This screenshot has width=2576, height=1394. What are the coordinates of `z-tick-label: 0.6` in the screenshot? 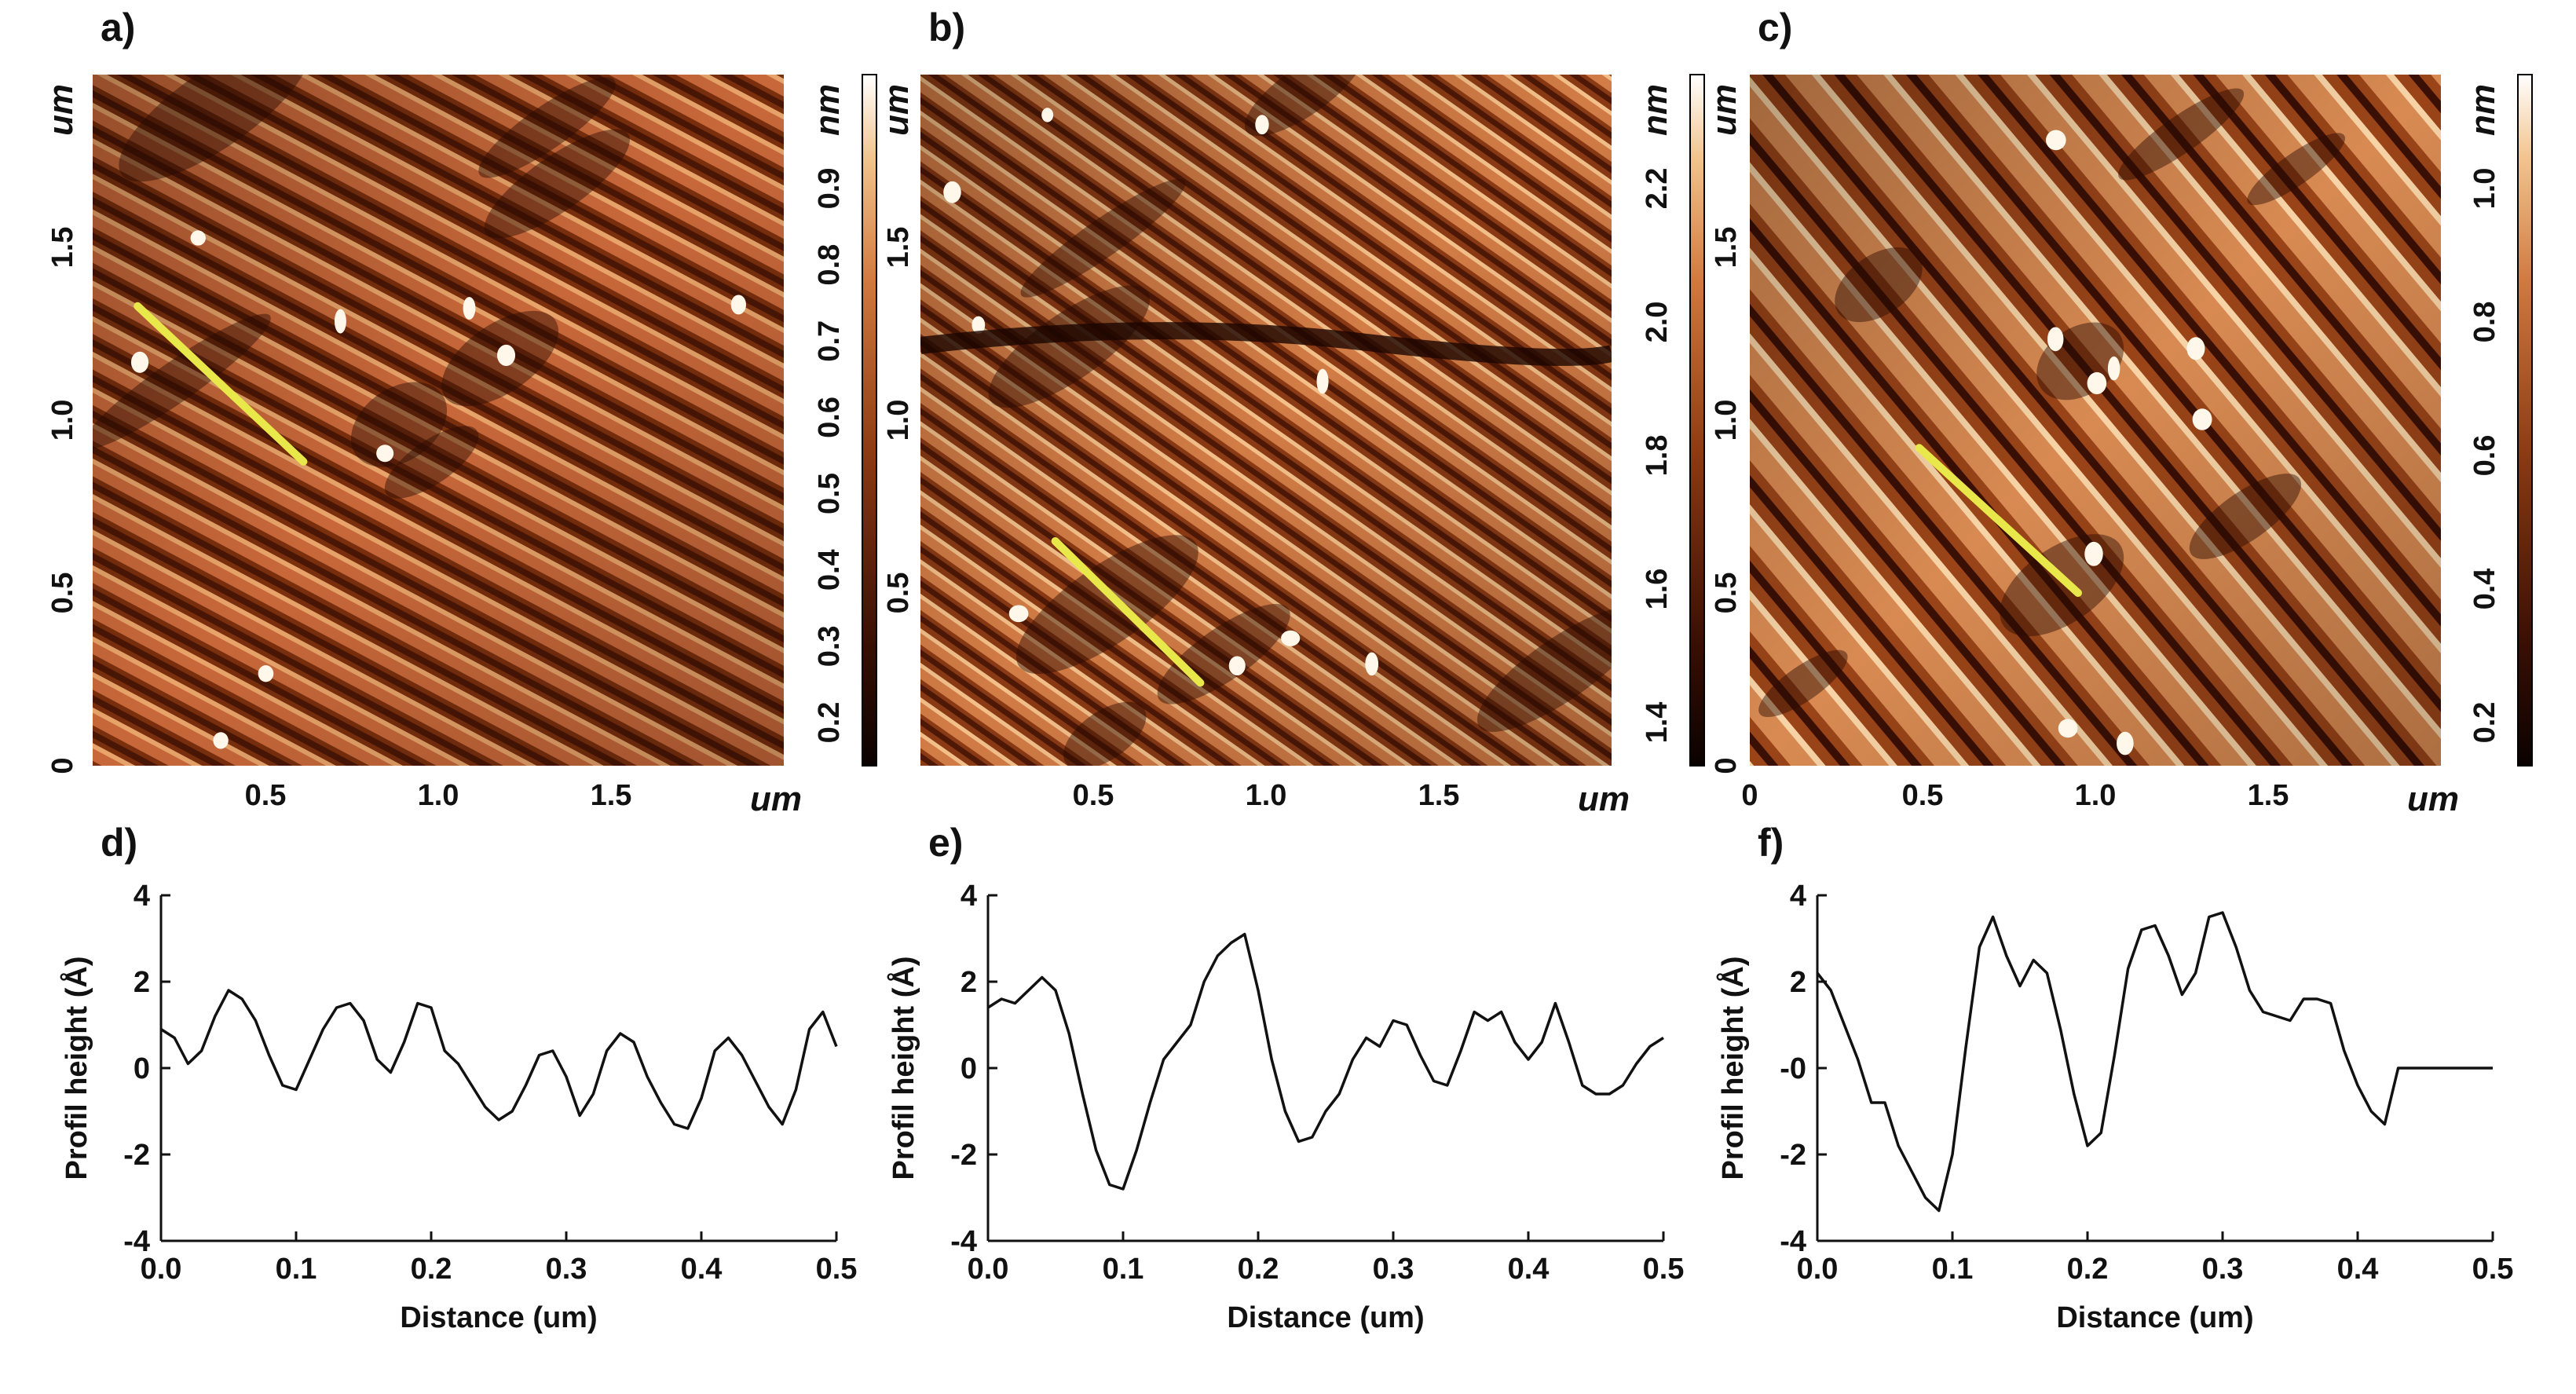 It's located at (2485, 456).